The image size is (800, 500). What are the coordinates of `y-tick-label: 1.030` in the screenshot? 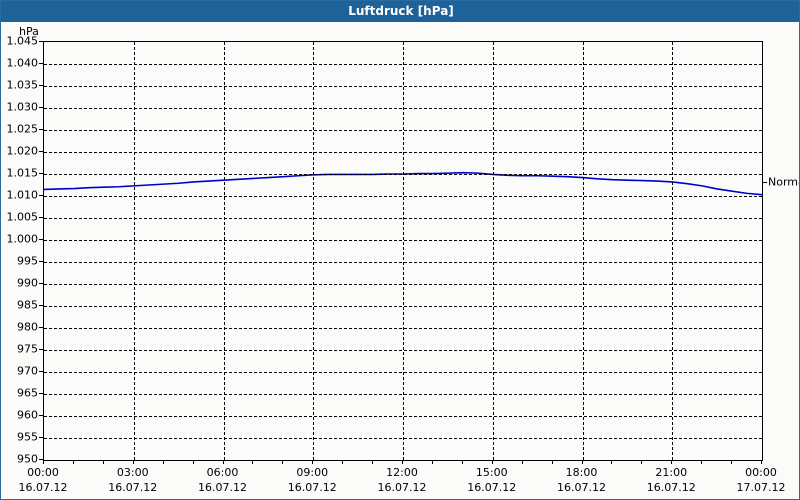 It's located at (22, 107).